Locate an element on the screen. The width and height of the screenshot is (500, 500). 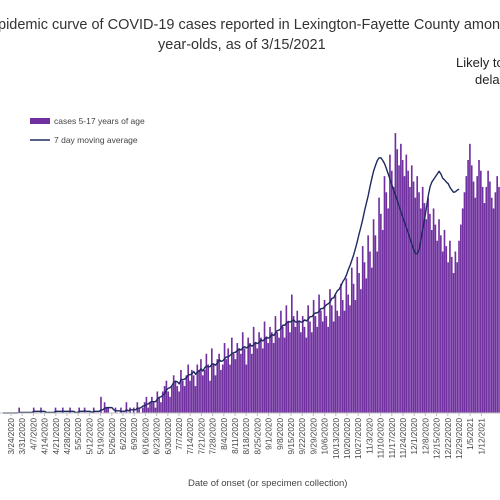
annotation-line-1: Likely to is located at coordinates (478, 62).